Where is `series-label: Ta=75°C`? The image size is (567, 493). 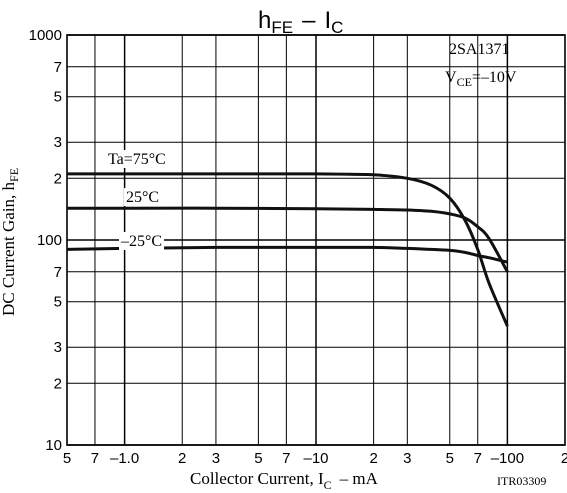
series-label: Ta=75°C is located at coordinates (137, 159).